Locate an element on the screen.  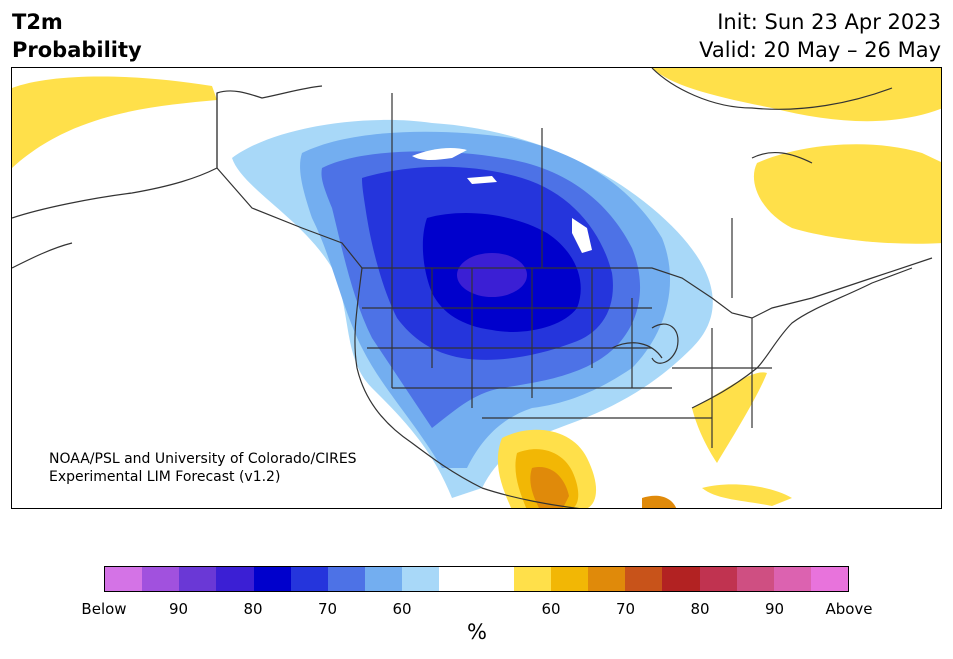
colorbar-unit: % is located at coordinates (477, 632).